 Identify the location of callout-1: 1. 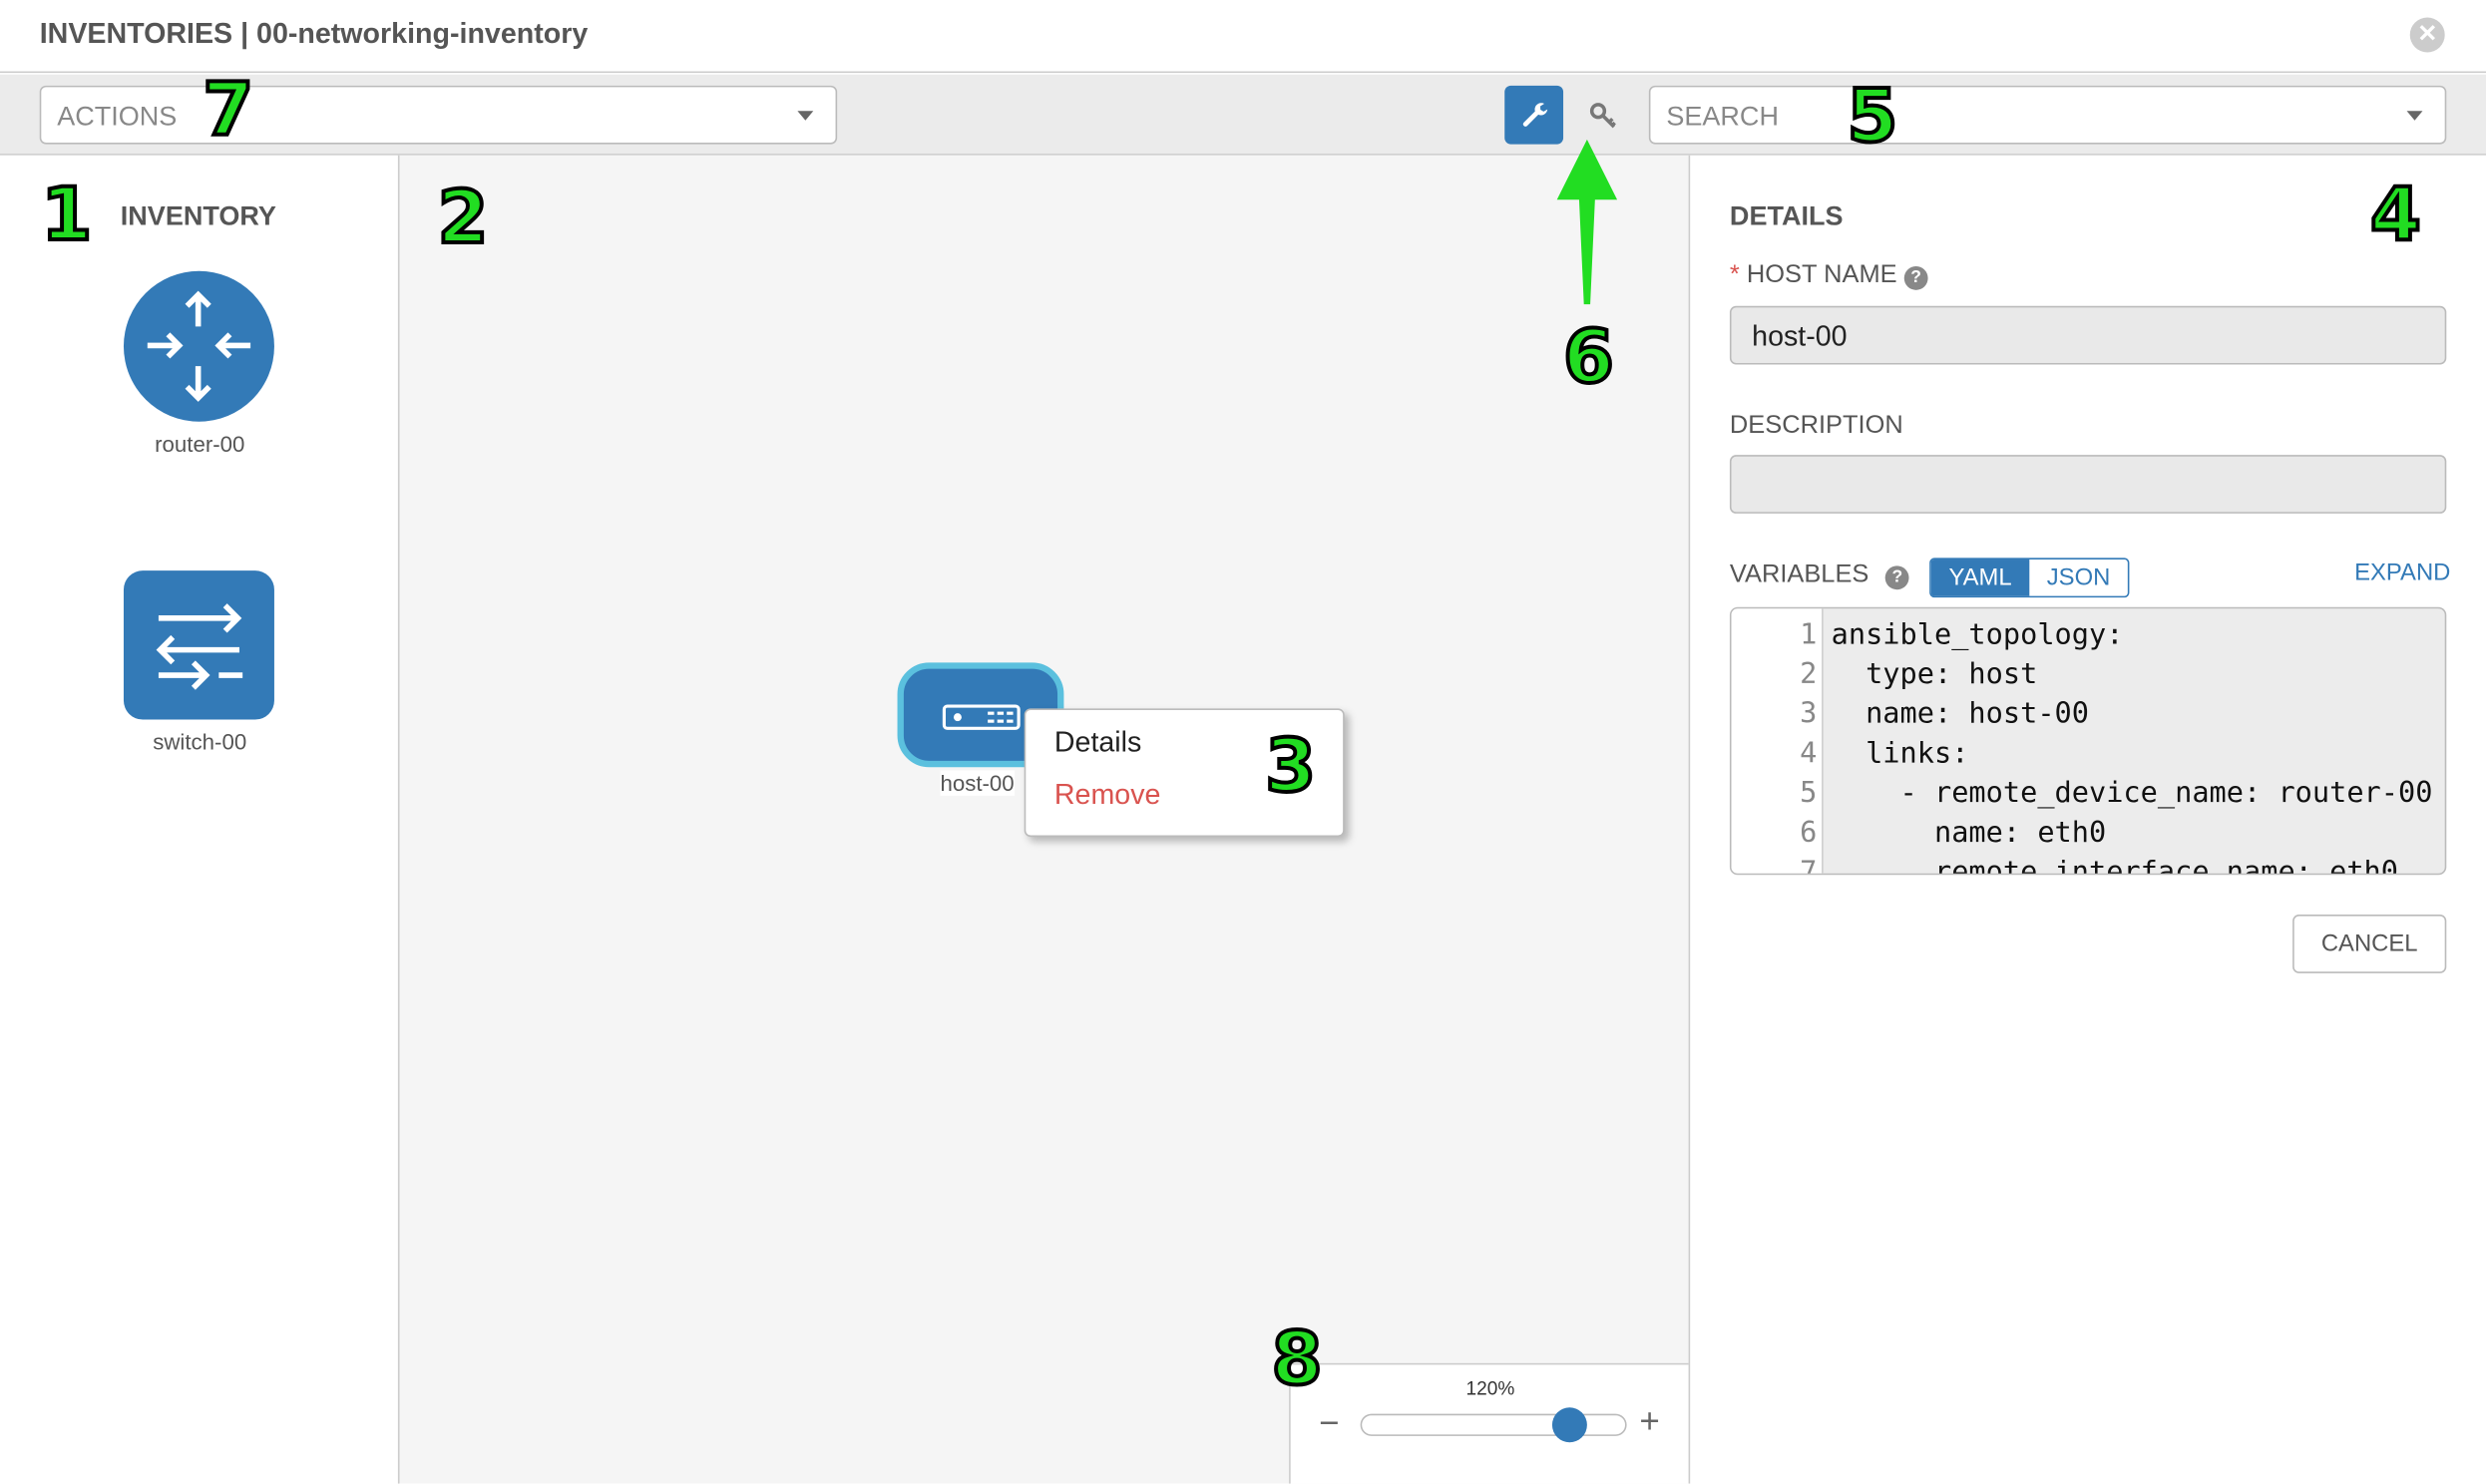
(66, 214).